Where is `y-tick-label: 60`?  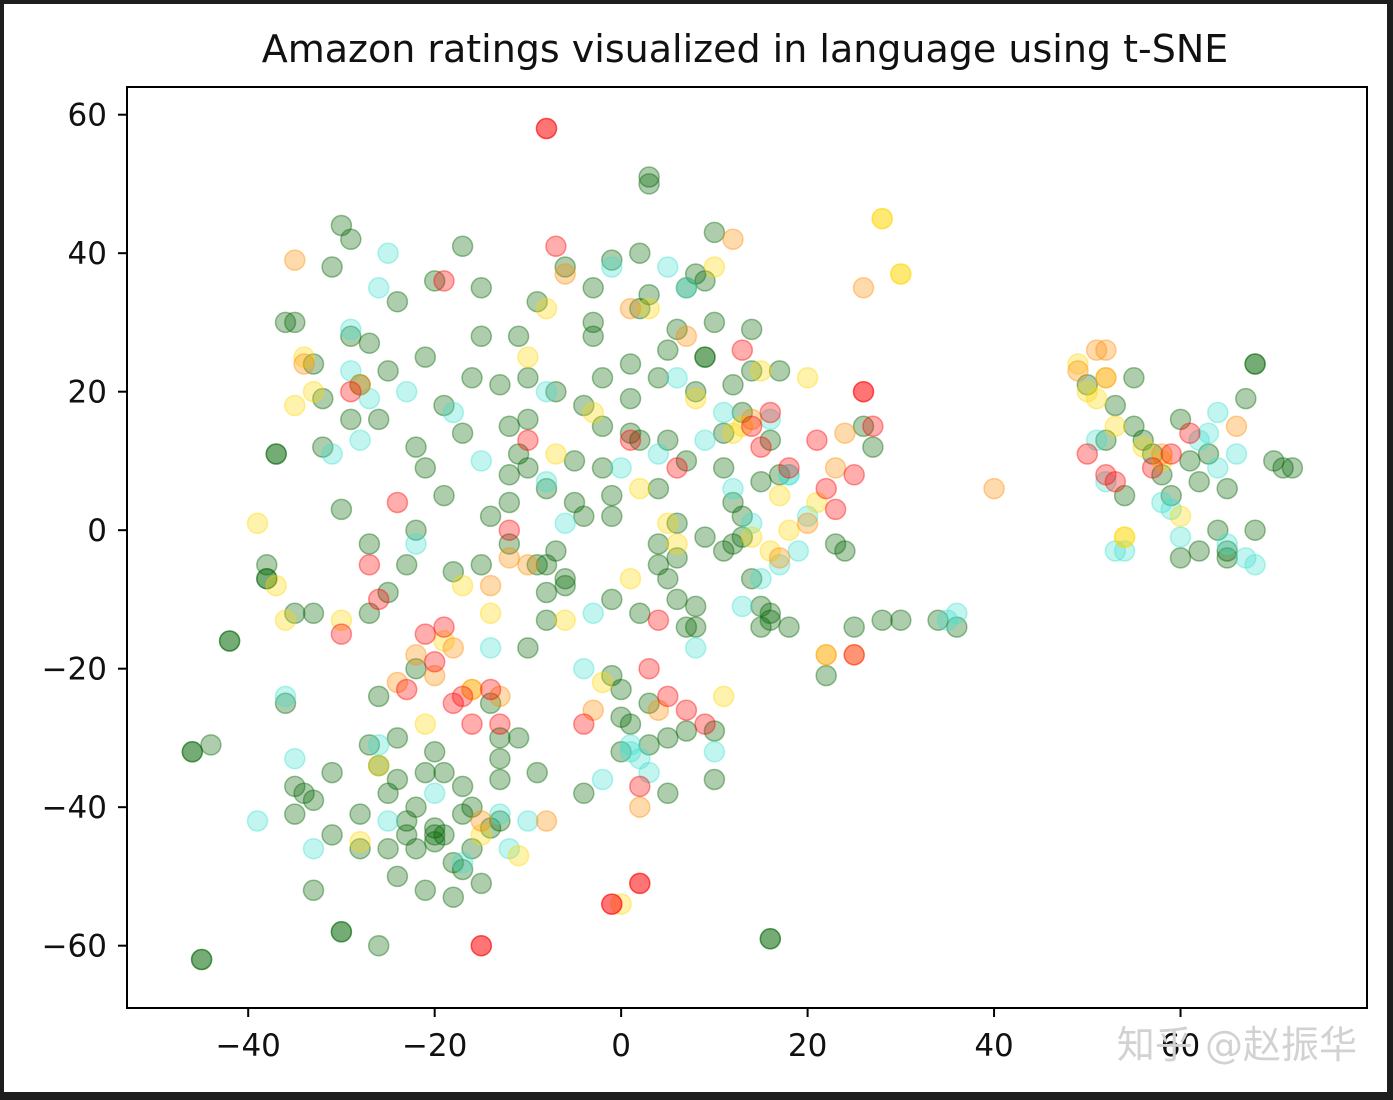
y-tick-label: 60 is located at coordinates (87, 116).